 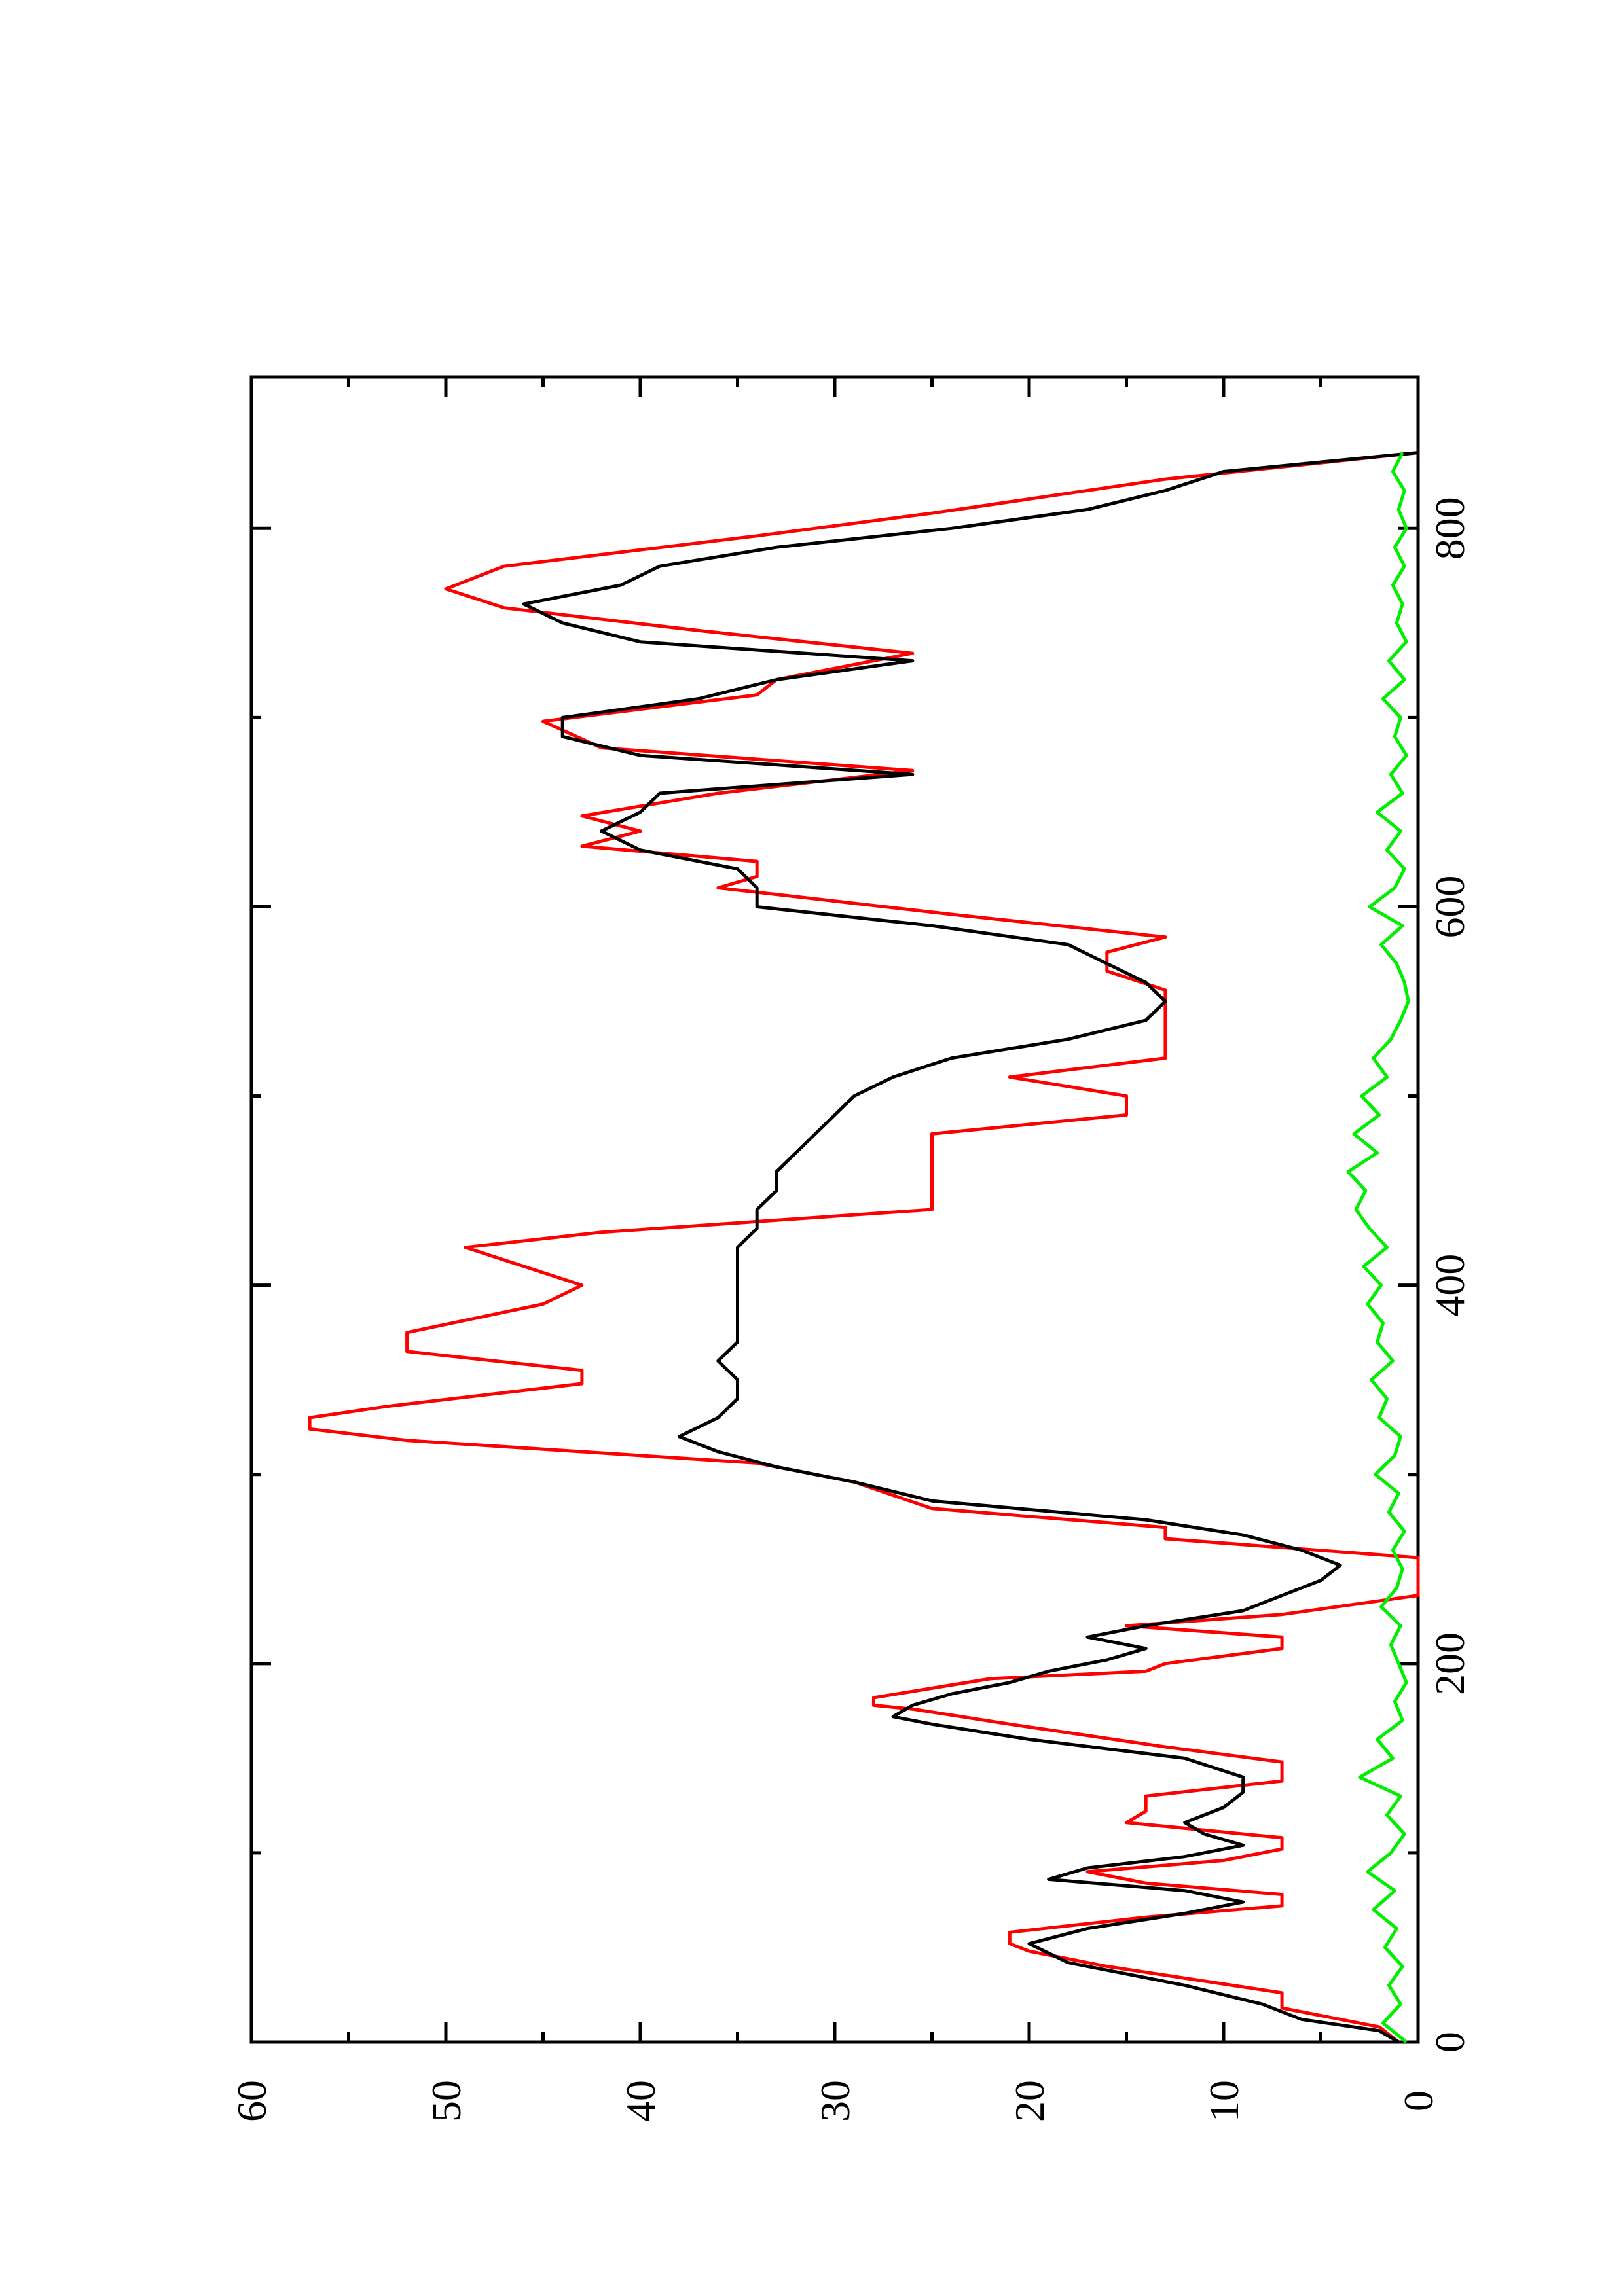 What do you see at coordinates (1450, 2042) in the screenshot?
I see `x-tick-label: 0` at bounding box center [1450, 2042].